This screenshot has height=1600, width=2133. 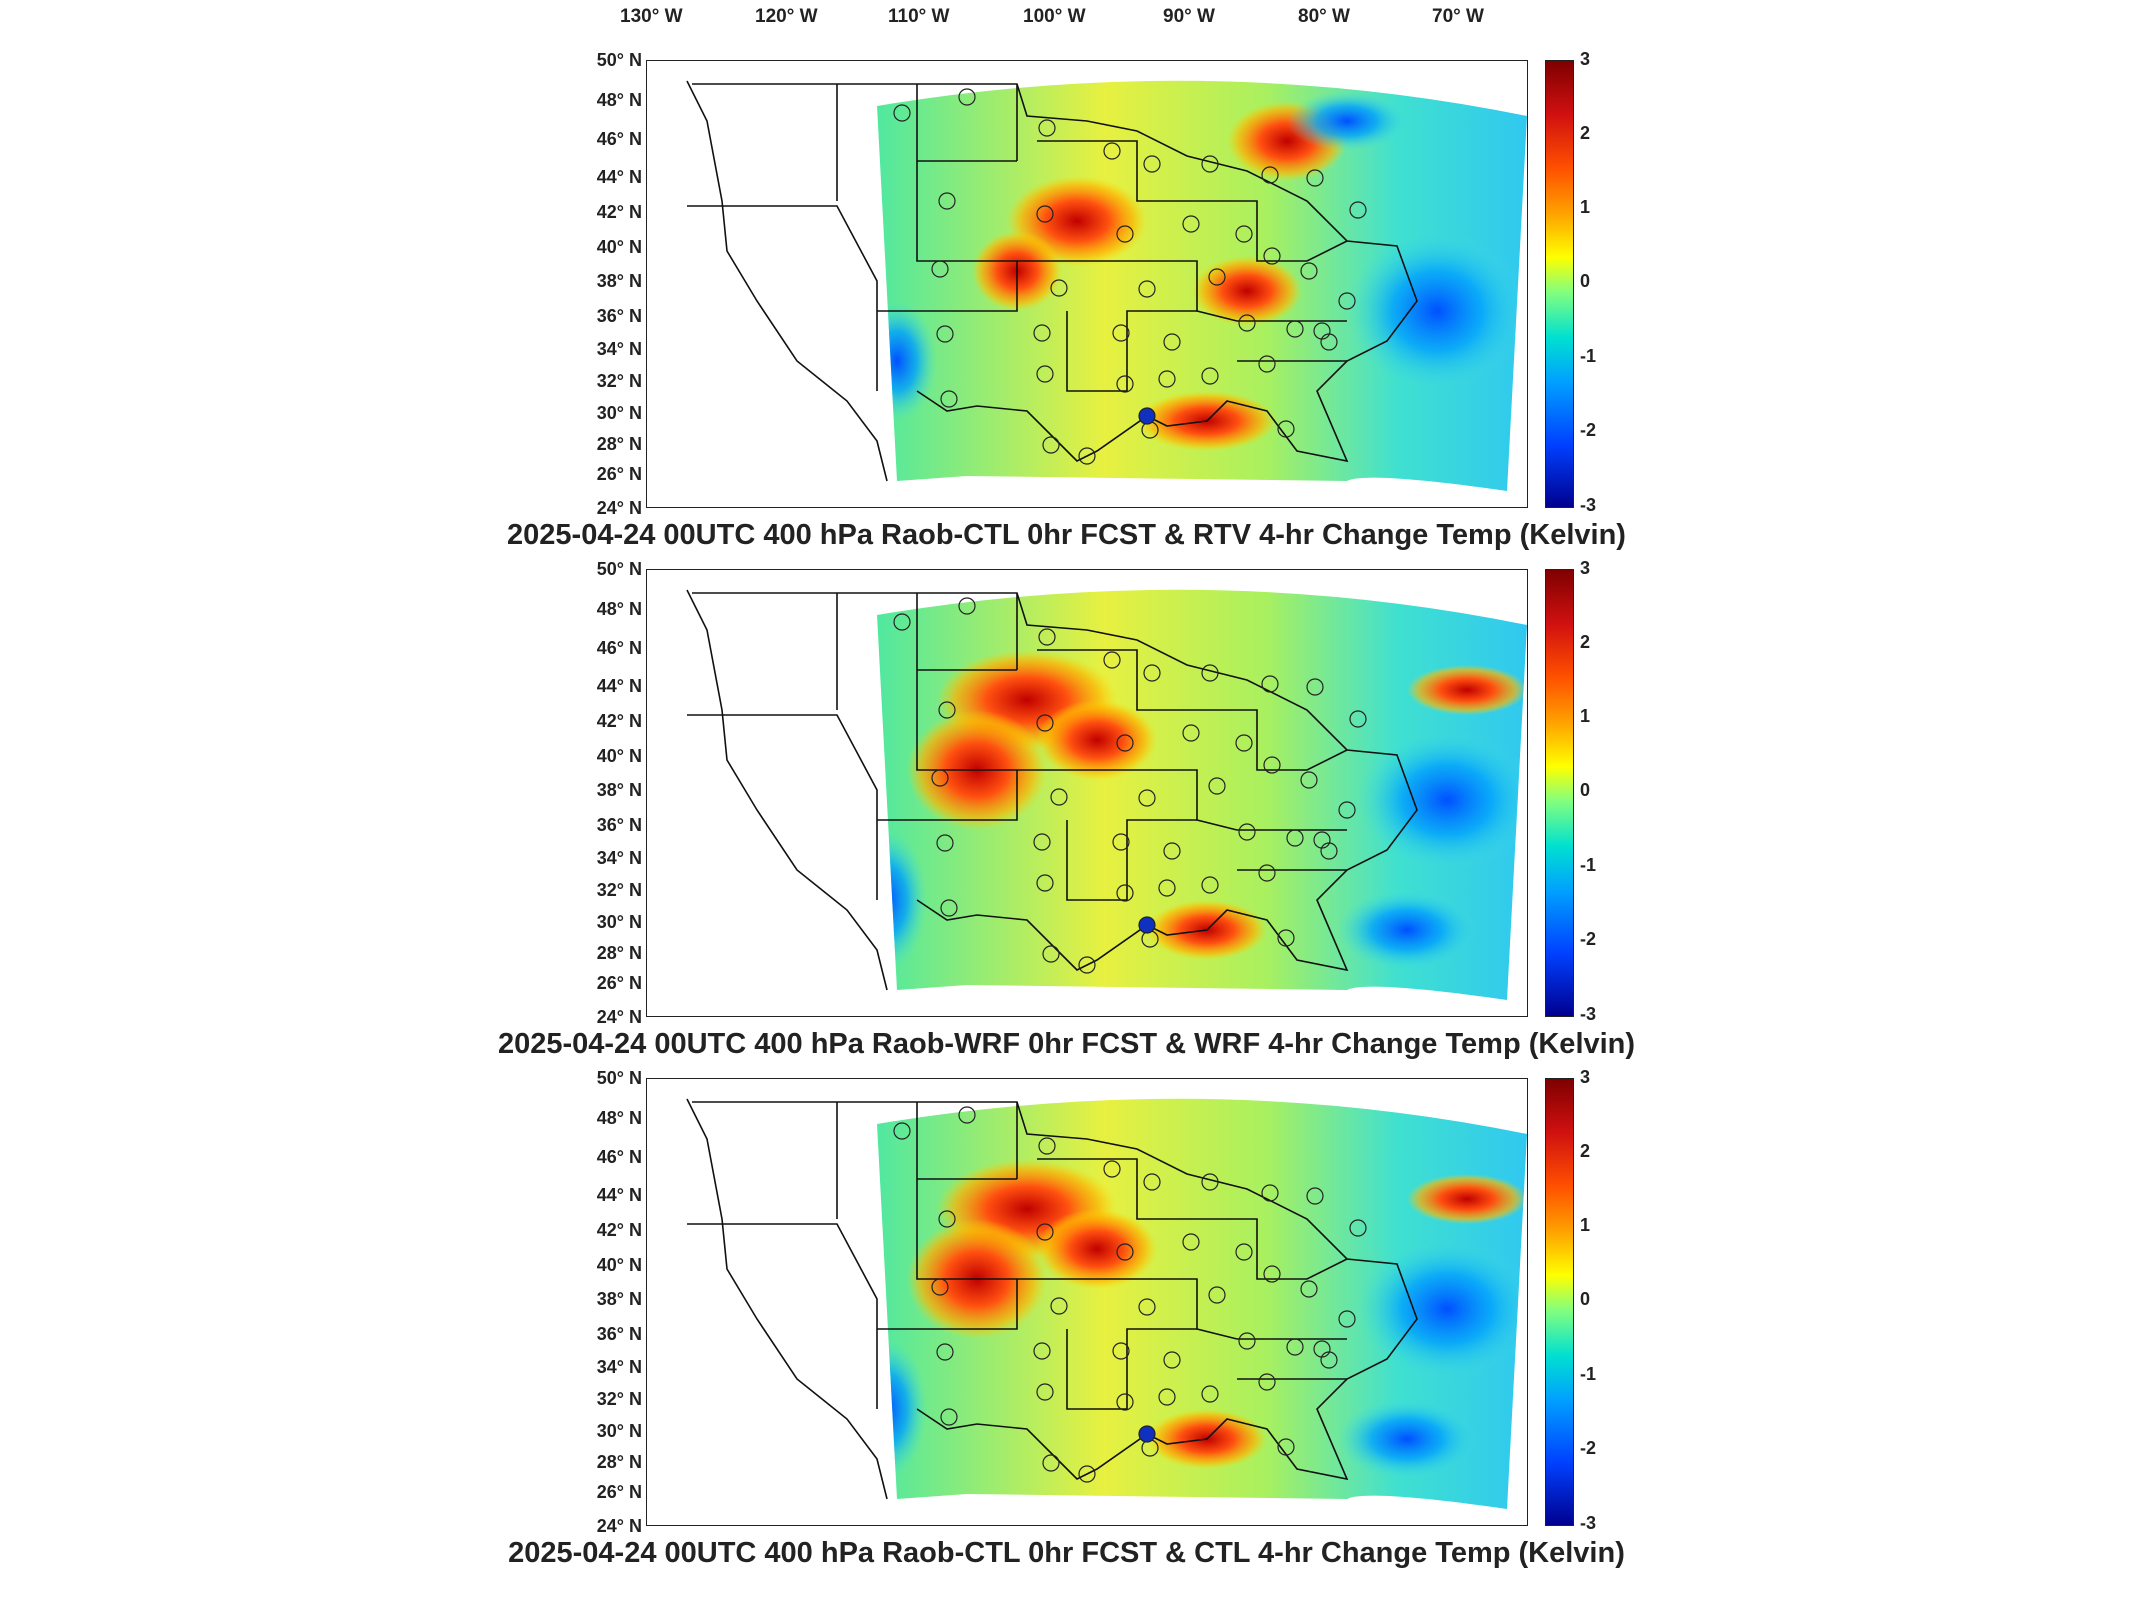 What do you see at coordinates (619, 1399) in the screenshot?
I see `lat-label: 32° N` at bounding box center [619, 1399].